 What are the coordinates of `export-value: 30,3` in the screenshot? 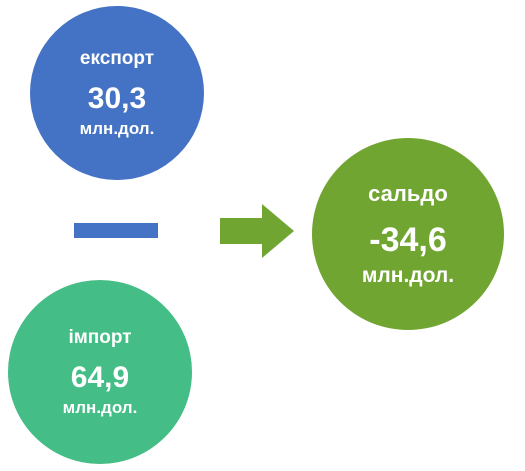 It's located at (117, 98).